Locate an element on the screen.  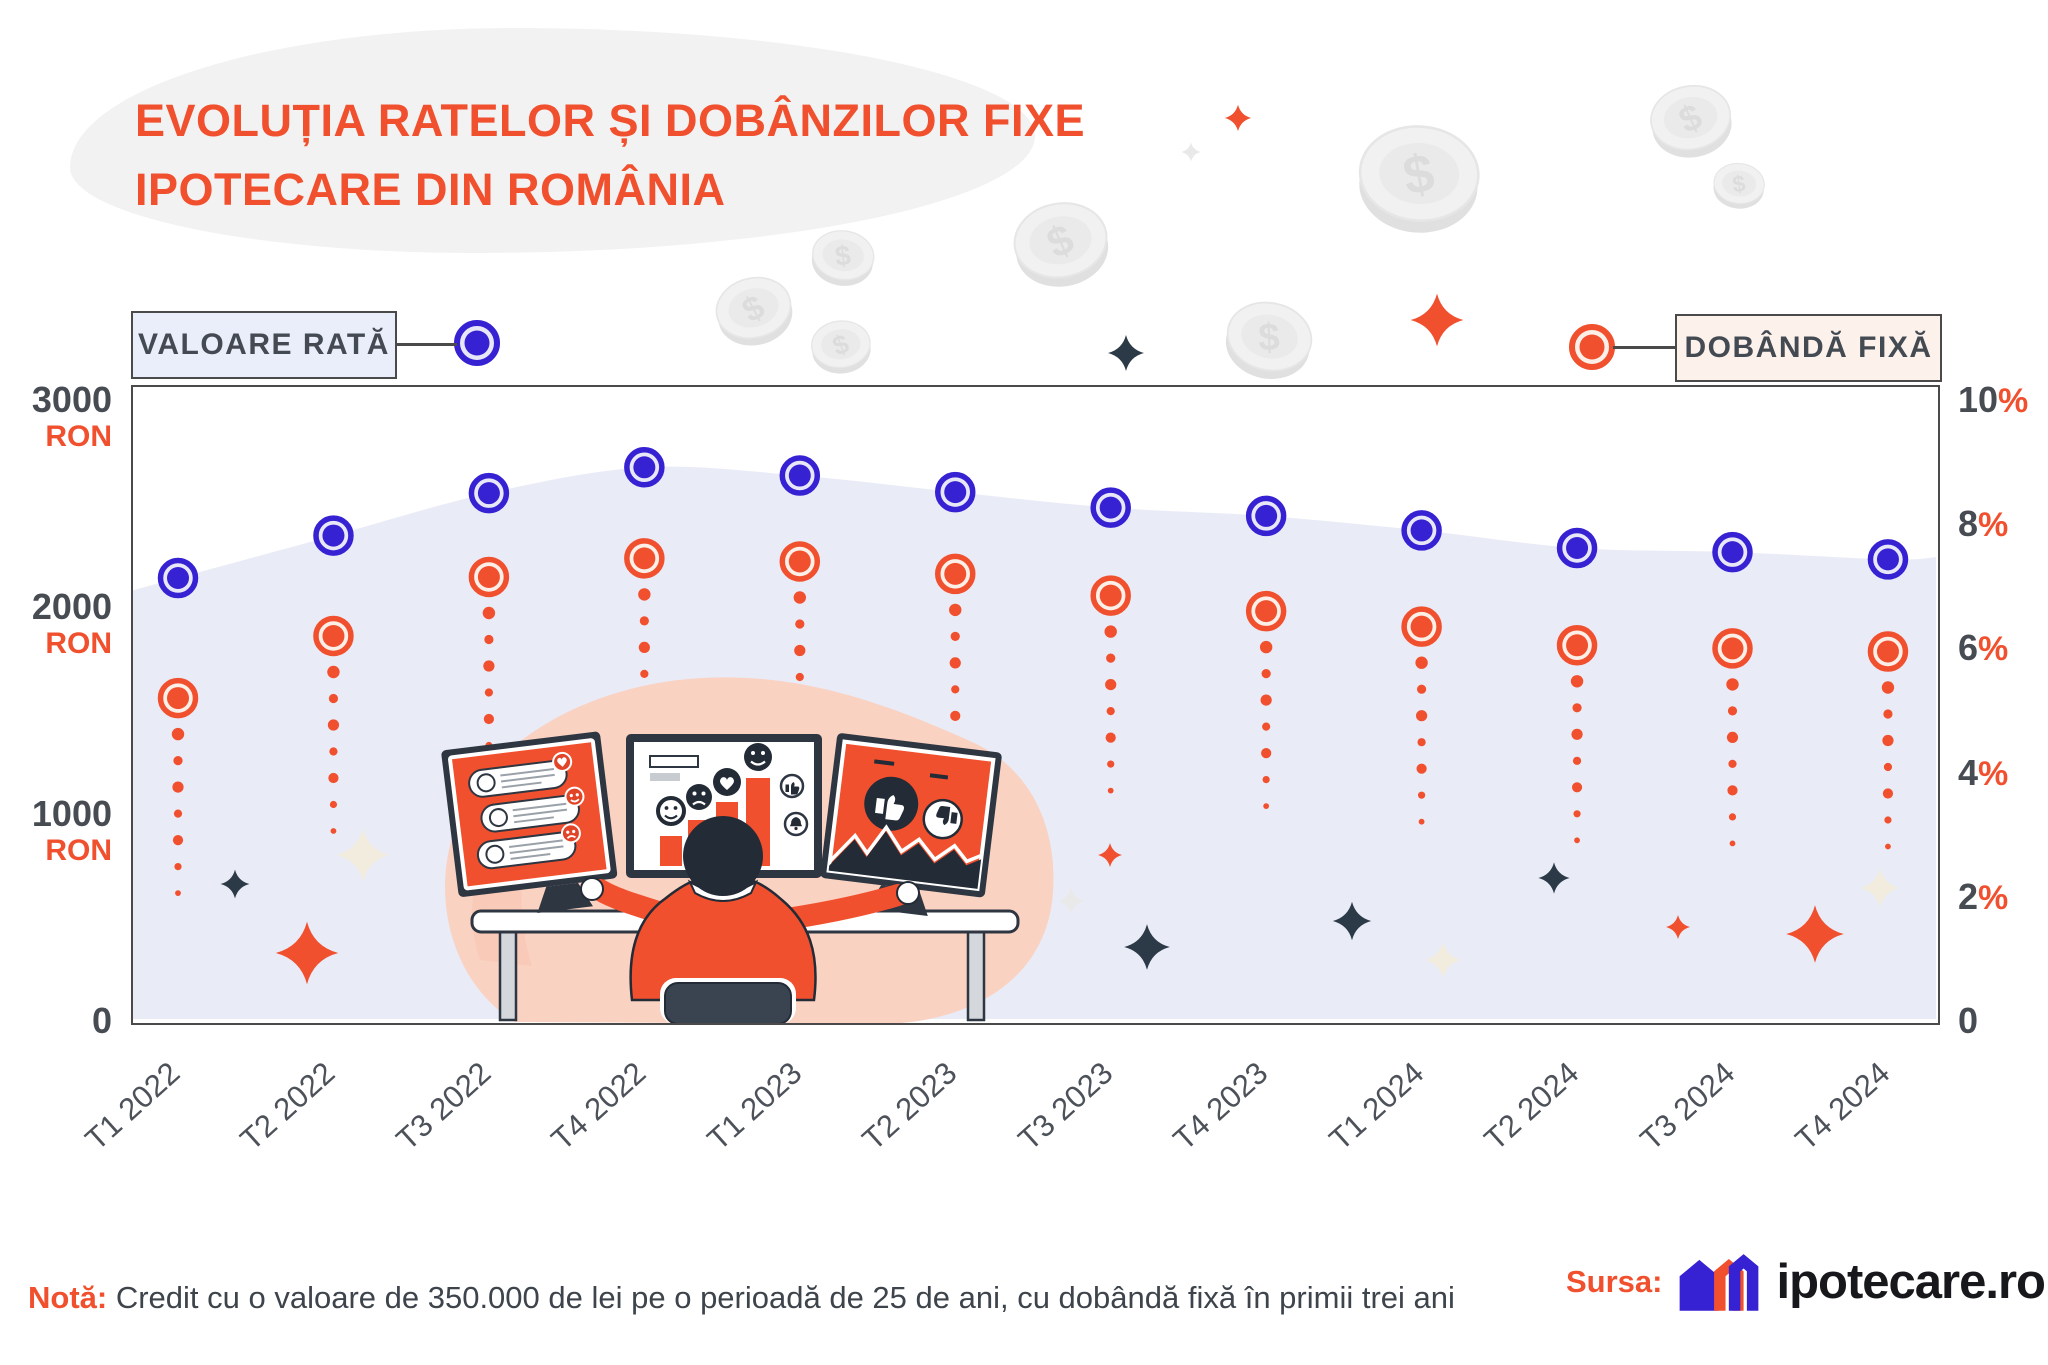
title-background-blob is located at coordinates (552, 140).